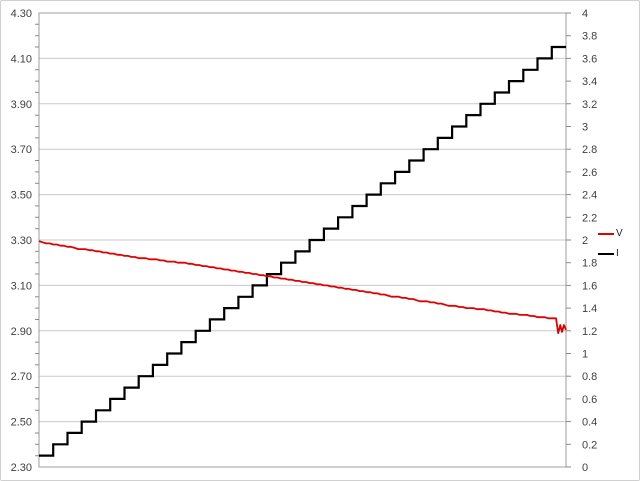 This screenshot has height=481, width=640. I want to click on right-axis-tick-label: 1.2, so click(589, 332).